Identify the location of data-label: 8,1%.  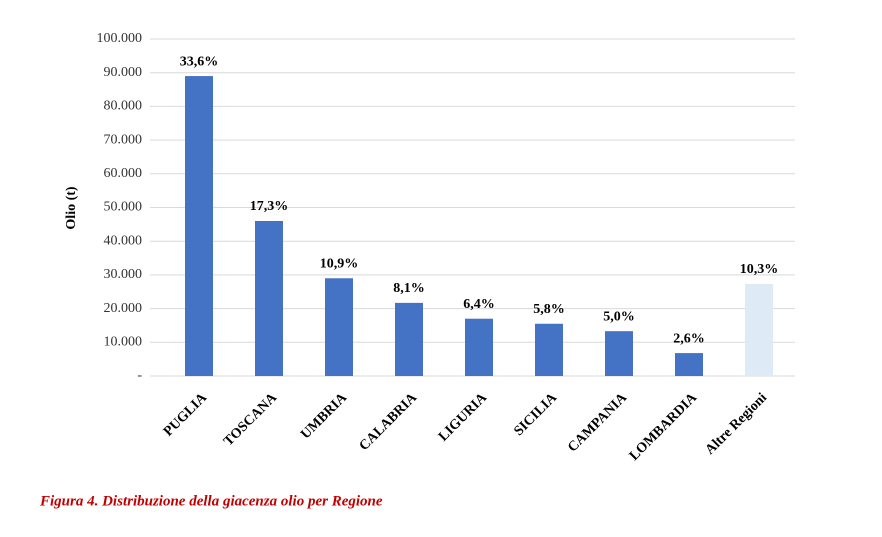
(409, 288).